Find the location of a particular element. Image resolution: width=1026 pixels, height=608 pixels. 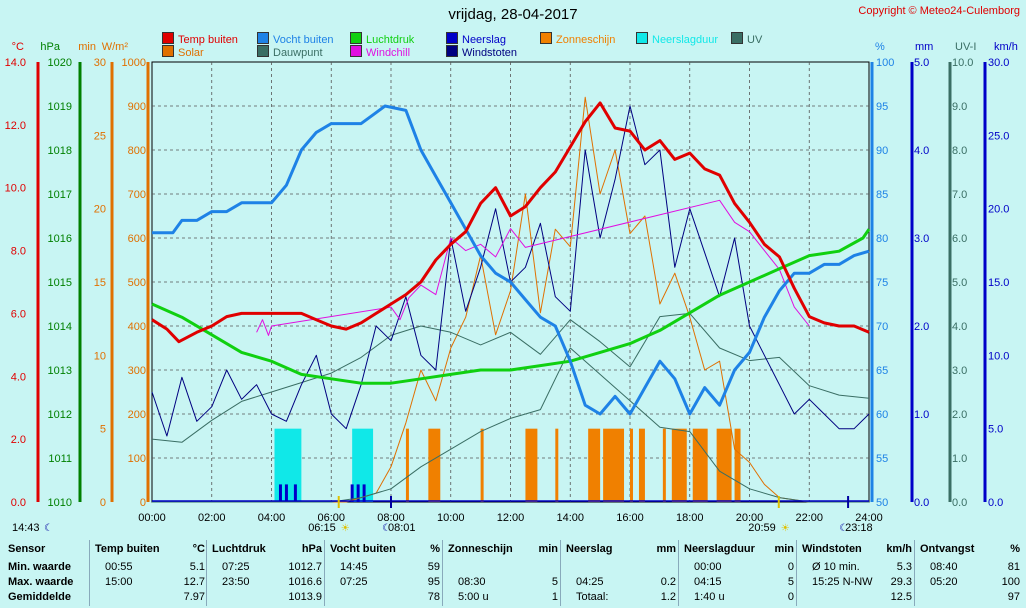

uv-tick-label: 9.0 is located at coordinates (959, 107).